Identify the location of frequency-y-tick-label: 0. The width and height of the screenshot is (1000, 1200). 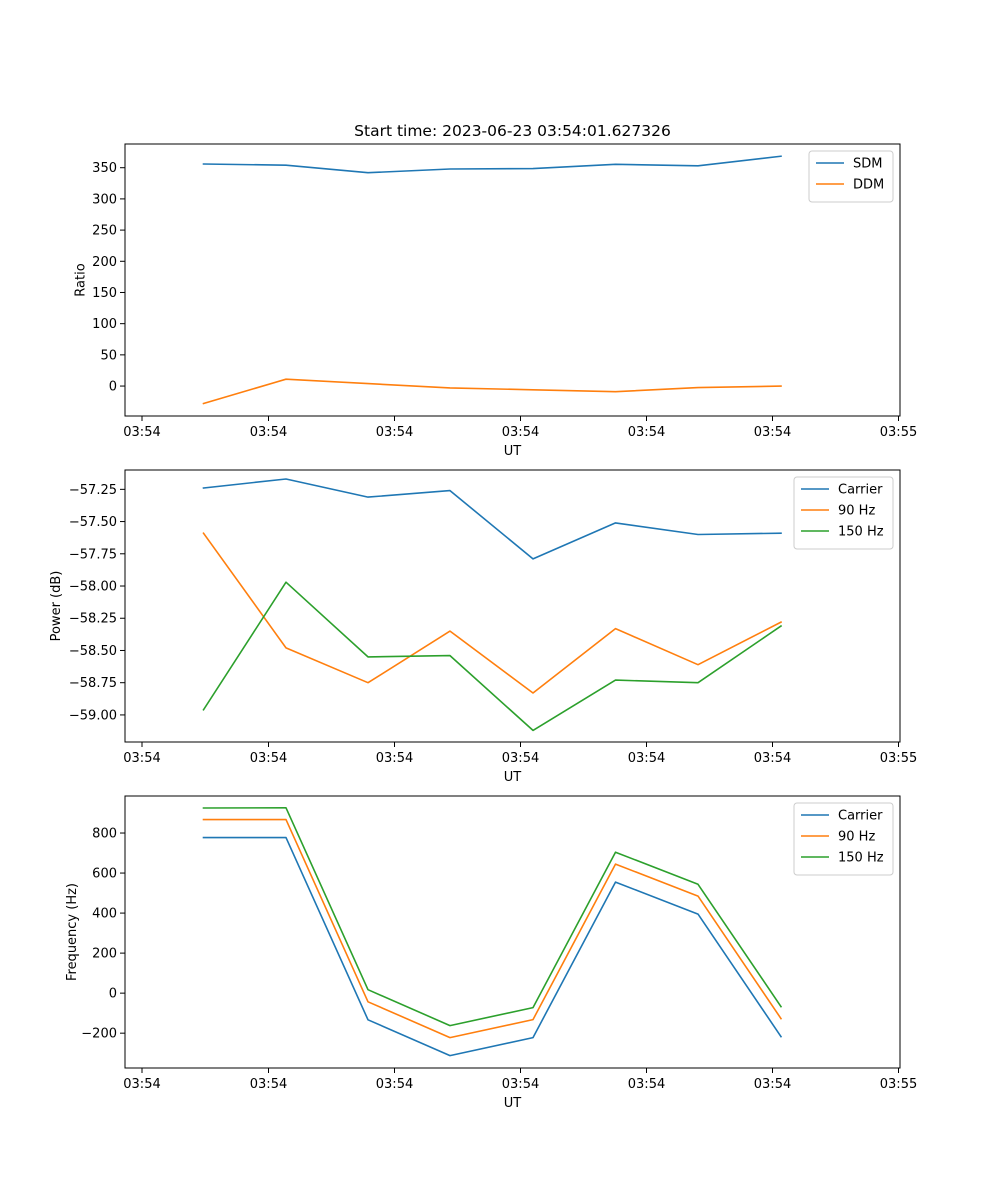
(113, 994).